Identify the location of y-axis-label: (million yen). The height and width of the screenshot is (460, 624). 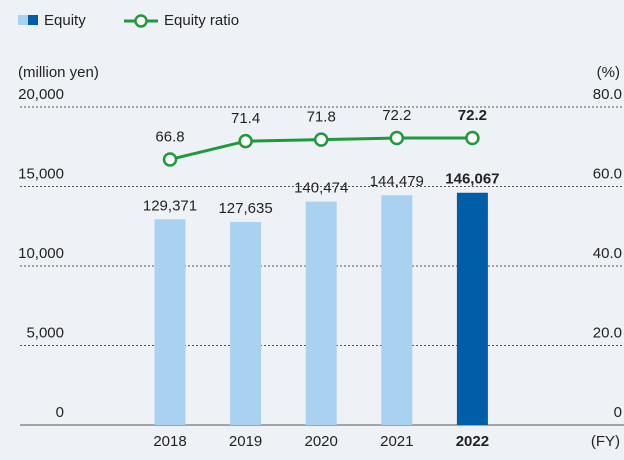
(58, 72).